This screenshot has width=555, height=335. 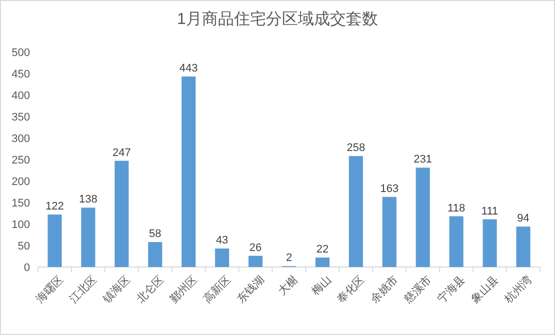 What do you see at coordinates (356, 148) in the screenshot?
I see `data-label: 258` at bounding box center [356, 148].